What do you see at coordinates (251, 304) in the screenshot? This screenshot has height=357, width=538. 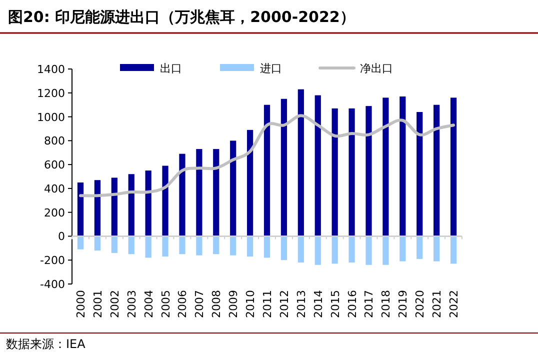 I see `x-tick-label: 2010` at bounding box center [251, 304].